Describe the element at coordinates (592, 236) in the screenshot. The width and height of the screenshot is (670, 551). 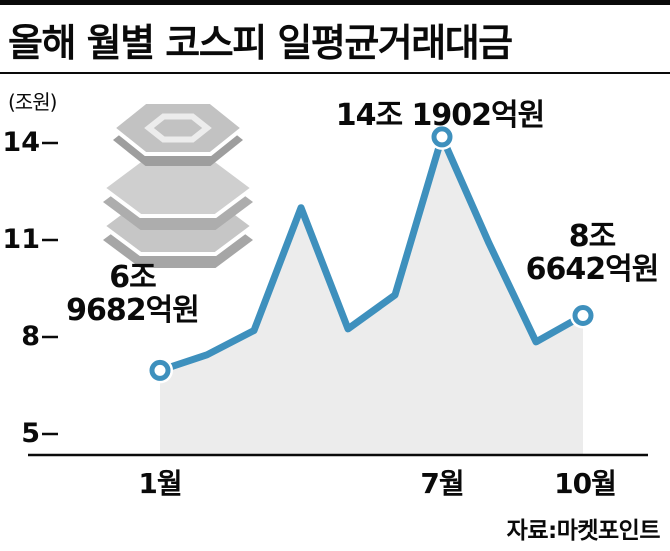
I see `annotation-october-line1: 8조` at that location.